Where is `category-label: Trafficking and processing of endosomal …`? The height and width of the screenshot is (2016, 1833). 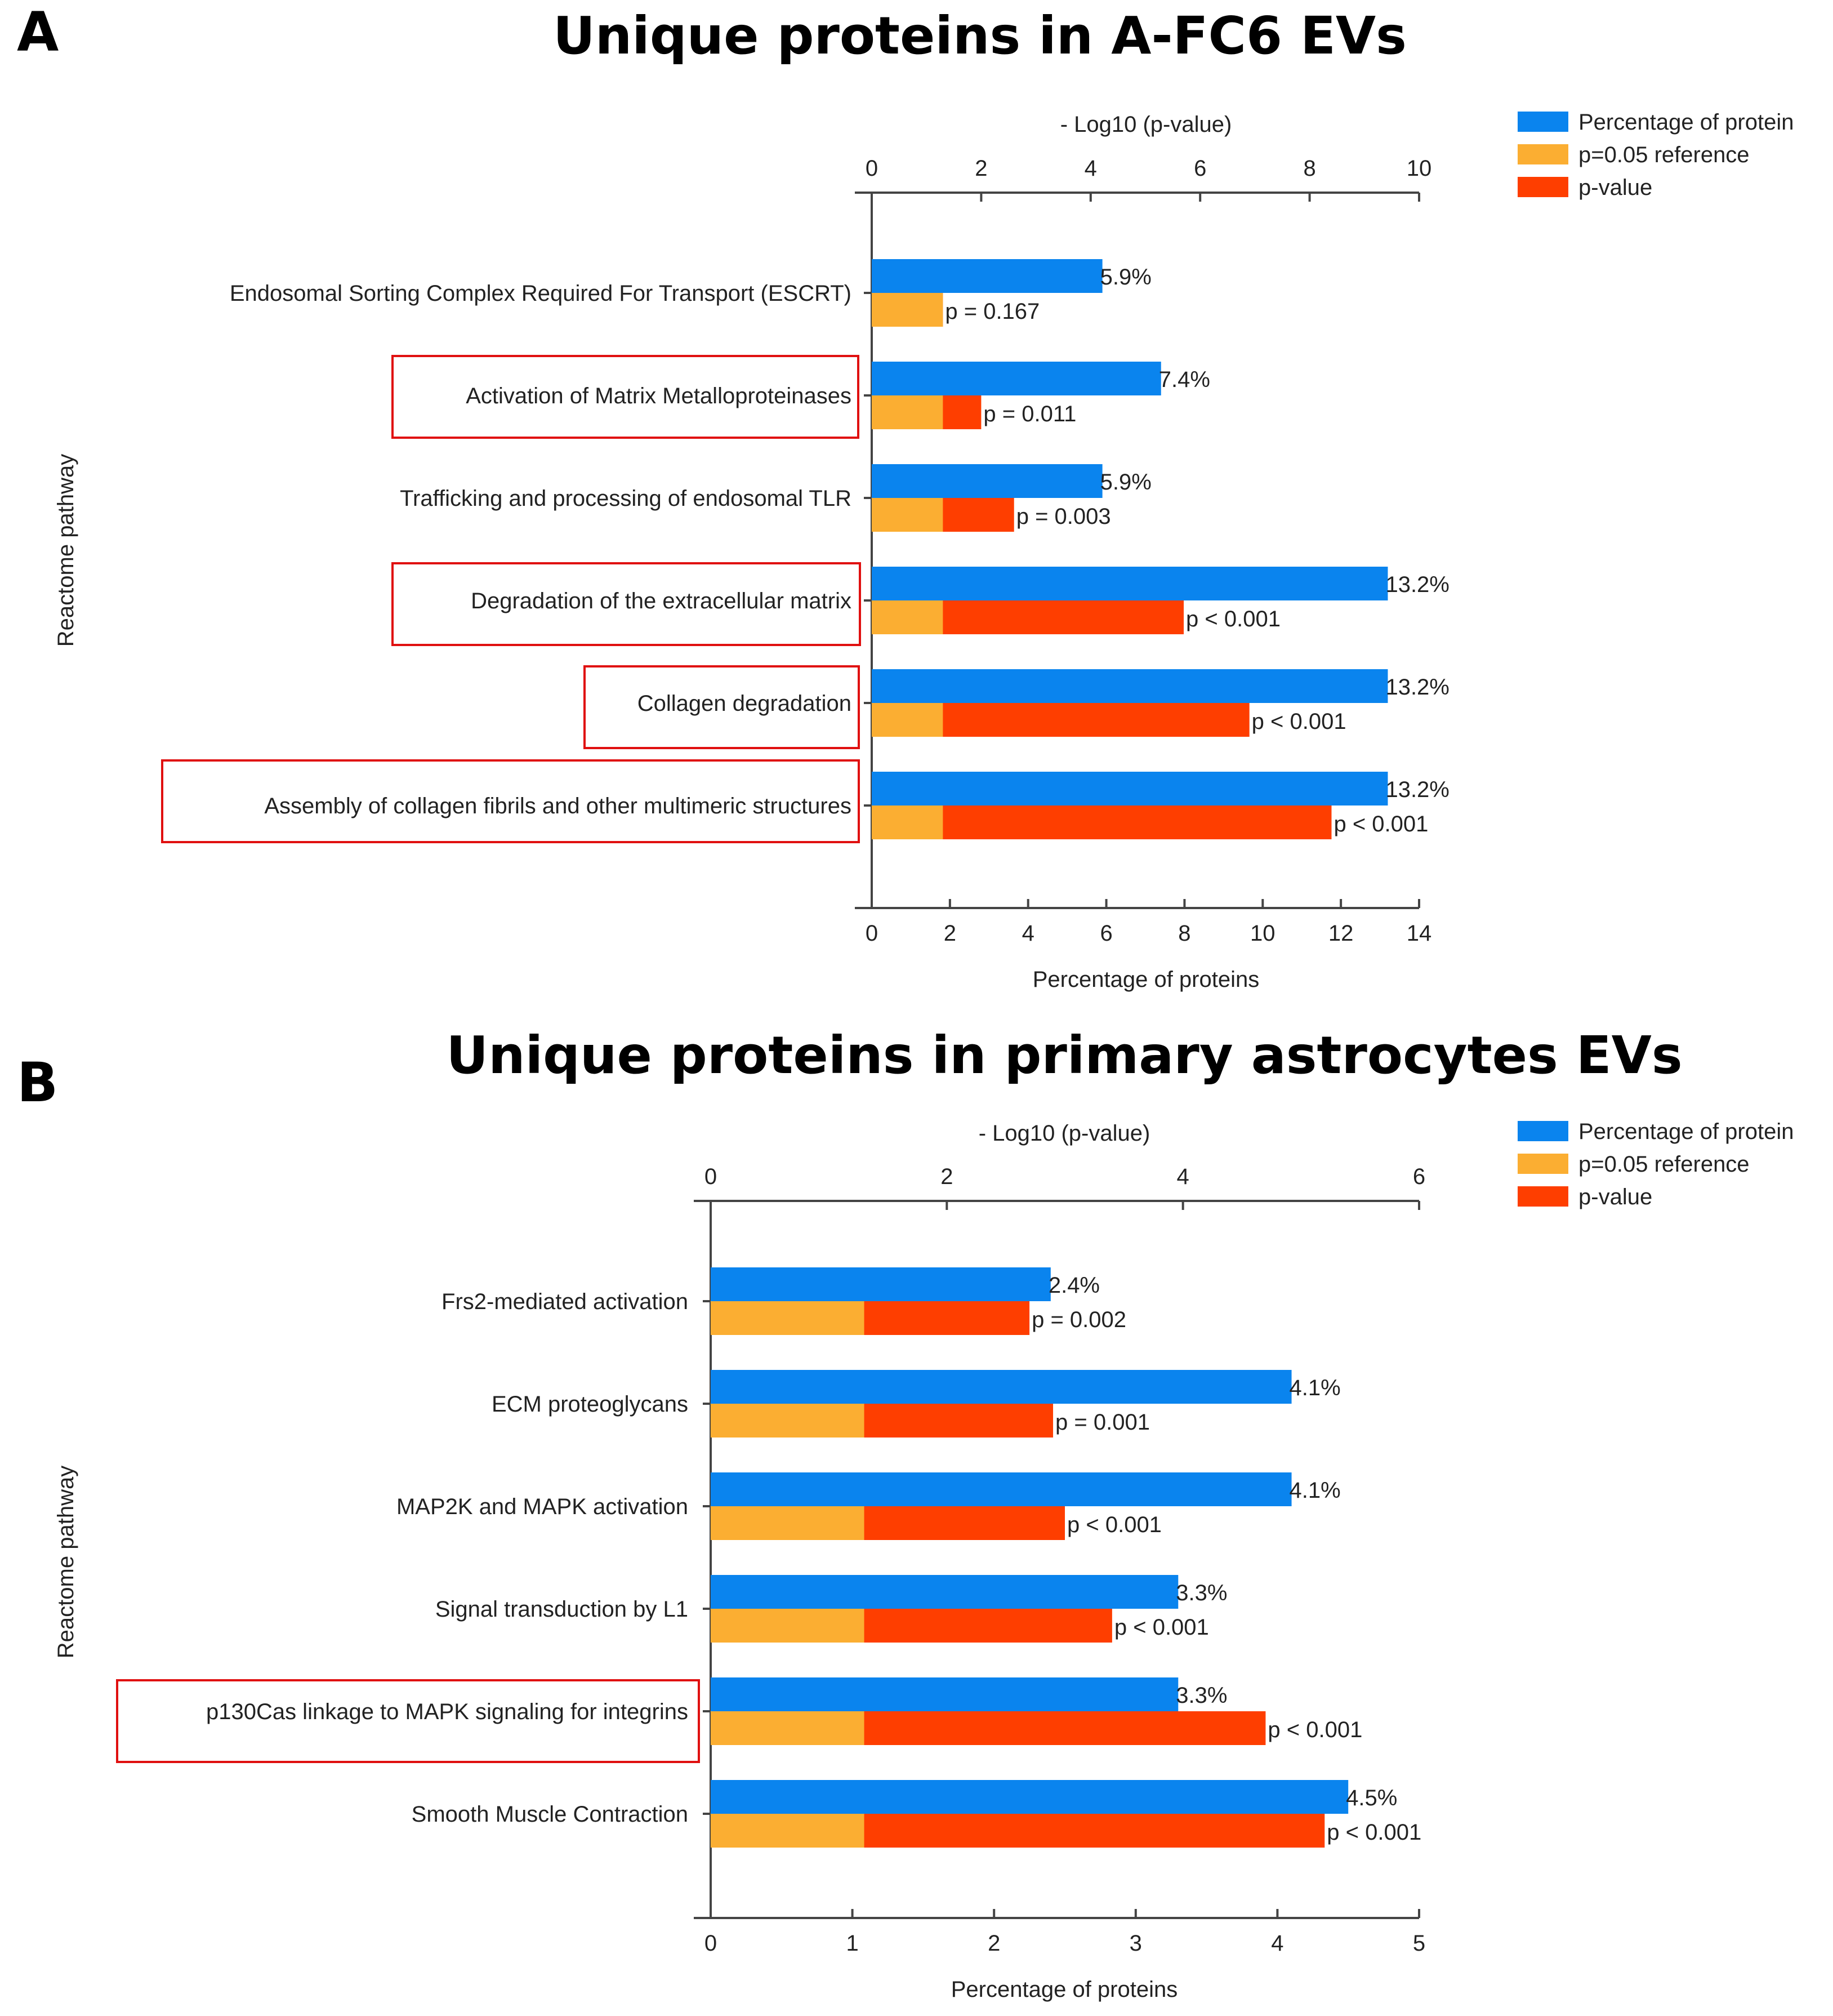
category-label: Trafficking and processing of endosomal … is located at coordinates (625, 498).